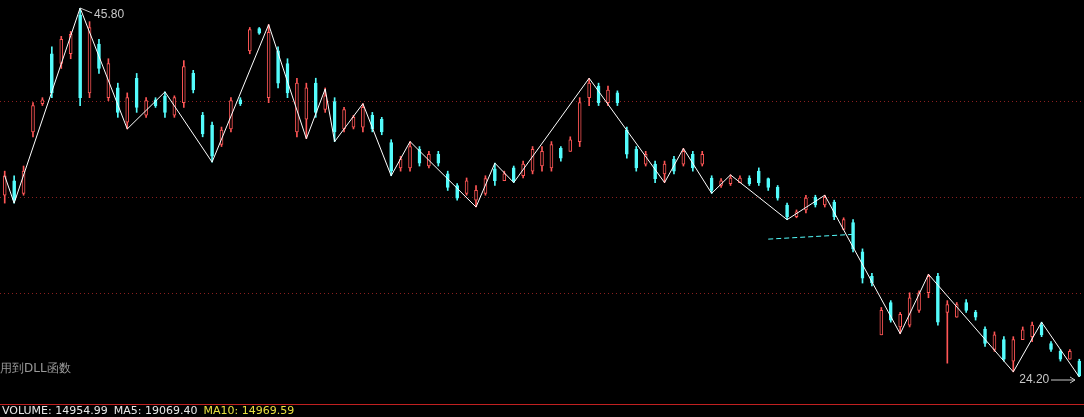  What do you see at coordinates (35, 368) in the screenshot?
I see `annotation: 用到DLL函数` at bounding box center [35, 368].